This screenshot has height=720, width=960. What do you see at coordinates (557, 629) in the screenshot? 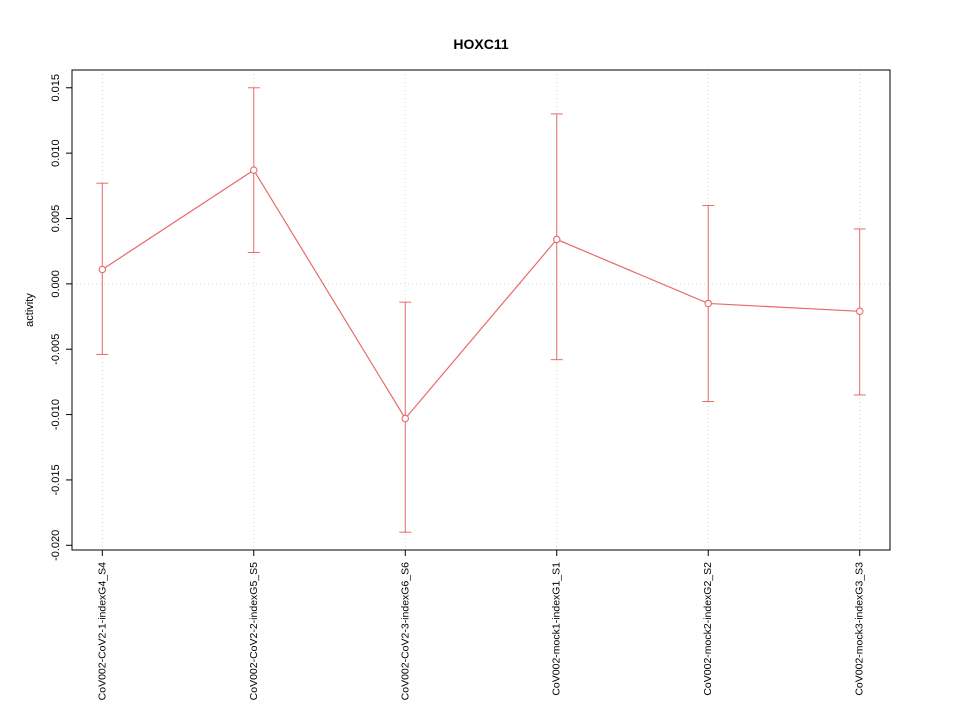
I see `x-tick-label: CoV002-mock1-indexG1_S1` at bounding box center [557, 629].